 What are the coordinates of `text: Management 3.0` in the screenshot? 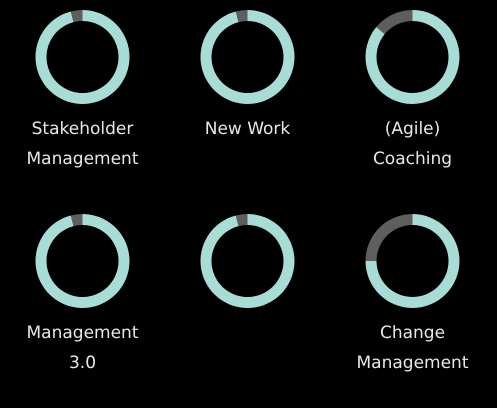 It's located at (82, 348).